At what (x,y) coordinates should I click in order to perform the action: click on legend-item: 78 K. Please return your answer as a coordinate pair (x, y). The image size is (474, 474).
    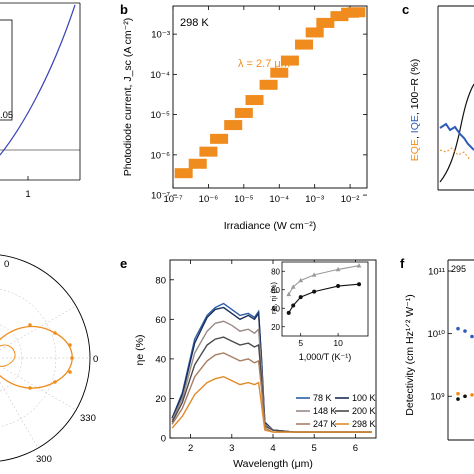
    Looking at the image, I should click on (314, 398).